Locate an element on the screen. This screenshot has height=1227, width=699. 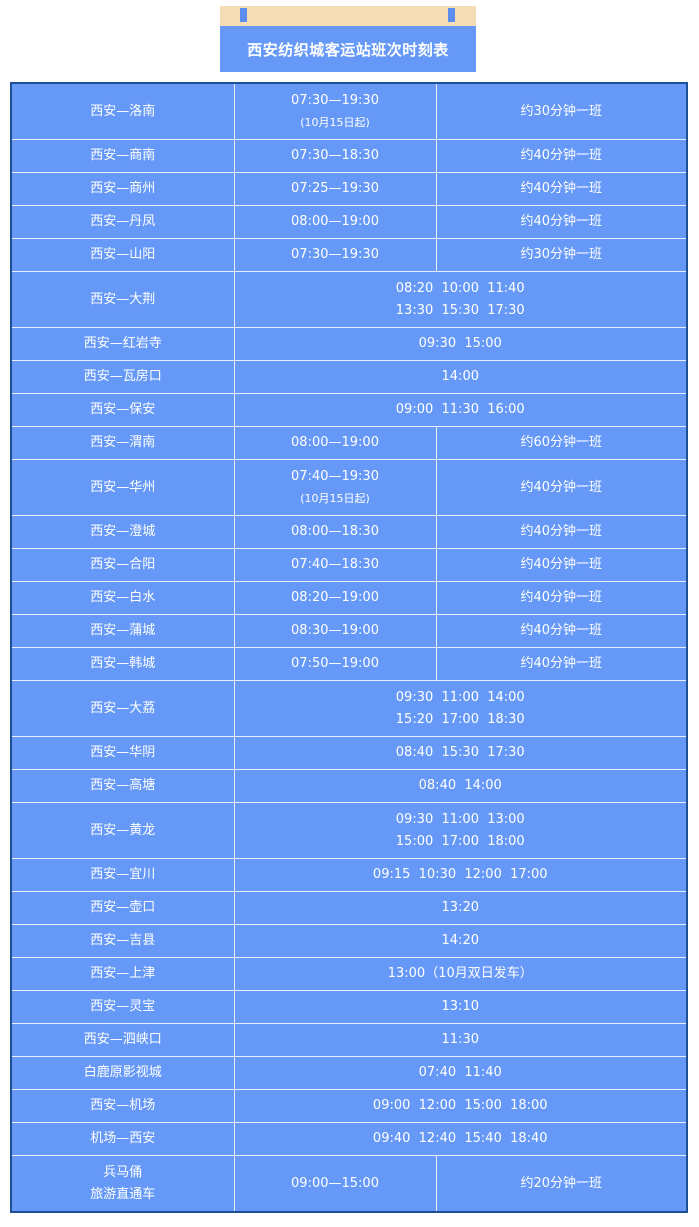
departure-times-cell: 08:00—18:30 is located at coordinates (335, 532).